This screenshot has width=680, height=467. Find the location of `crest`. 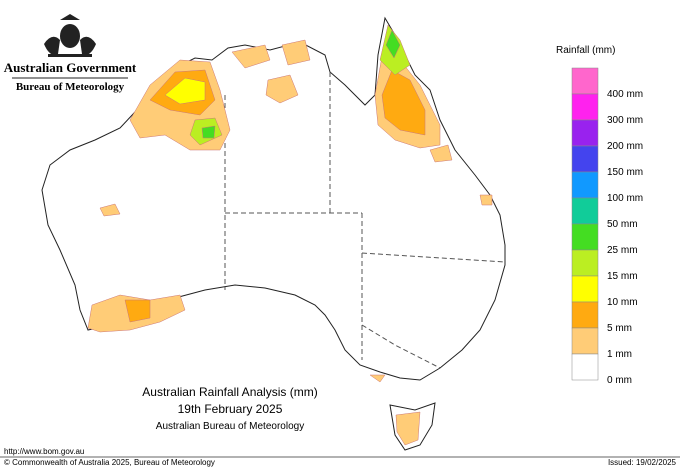

crest is located at coordinates (70, 35).